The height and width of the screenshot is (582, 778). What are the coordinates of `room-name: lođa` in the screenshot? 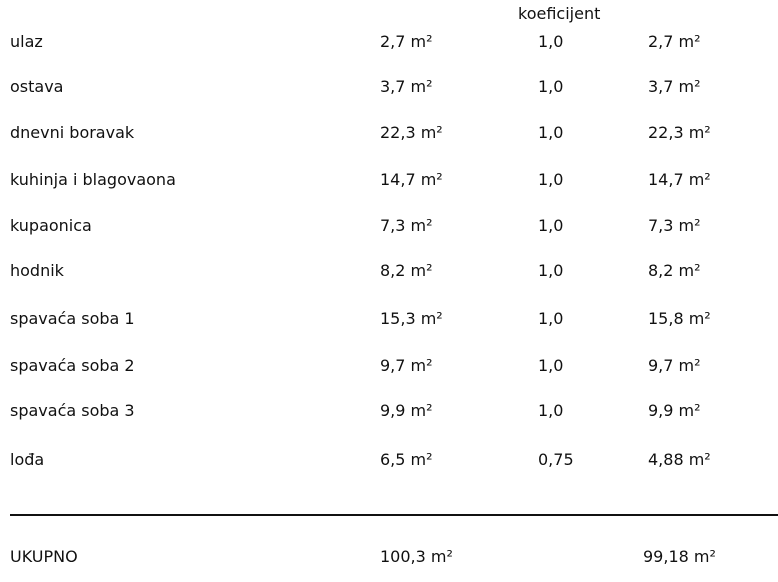 It's located at (27, 459).